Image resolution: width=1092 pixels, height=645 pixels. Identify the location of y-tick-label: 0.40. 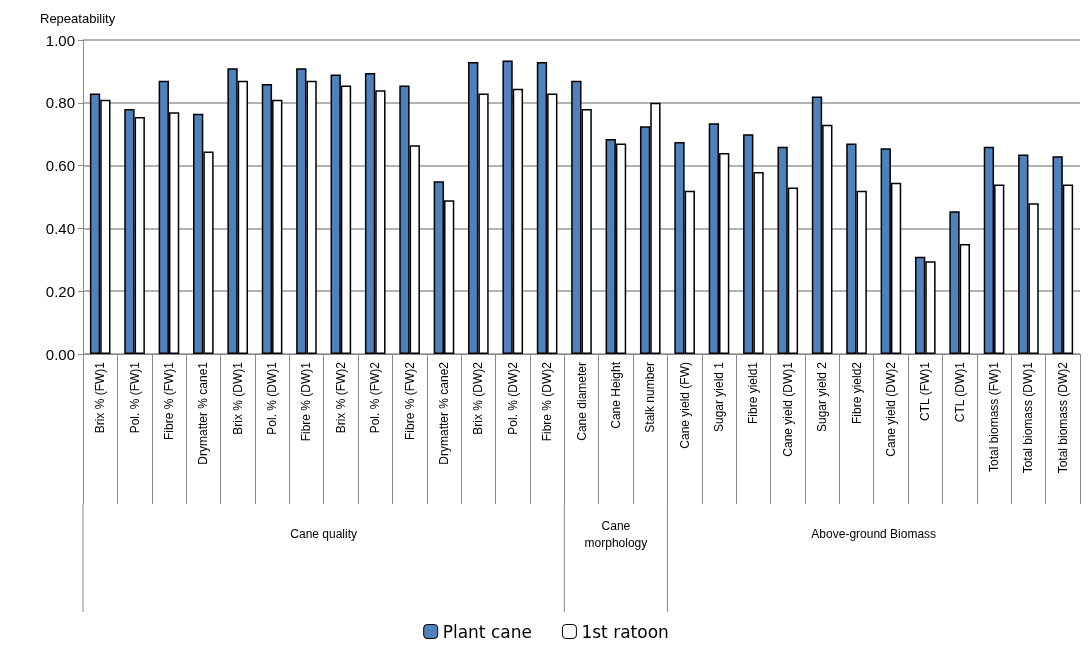
(60, 228).